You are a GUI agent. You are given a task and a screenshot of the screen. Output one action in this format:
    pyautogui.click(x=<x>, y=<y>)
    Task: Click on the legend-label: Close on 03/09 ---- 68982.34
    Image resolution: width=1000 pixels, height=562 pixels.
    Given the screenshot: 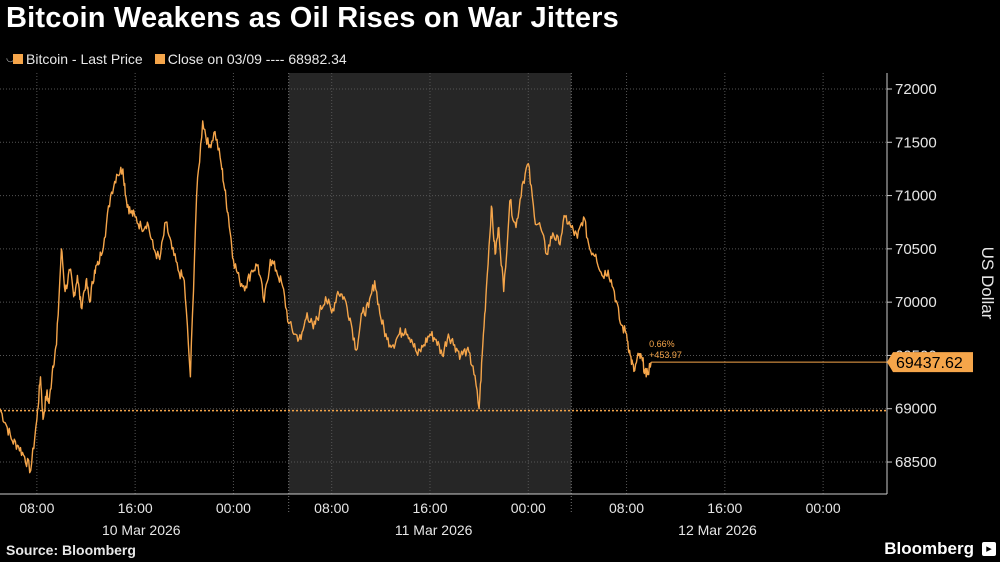 What is the action you would take?
    pyautogui.click(x=257, y=59)
    